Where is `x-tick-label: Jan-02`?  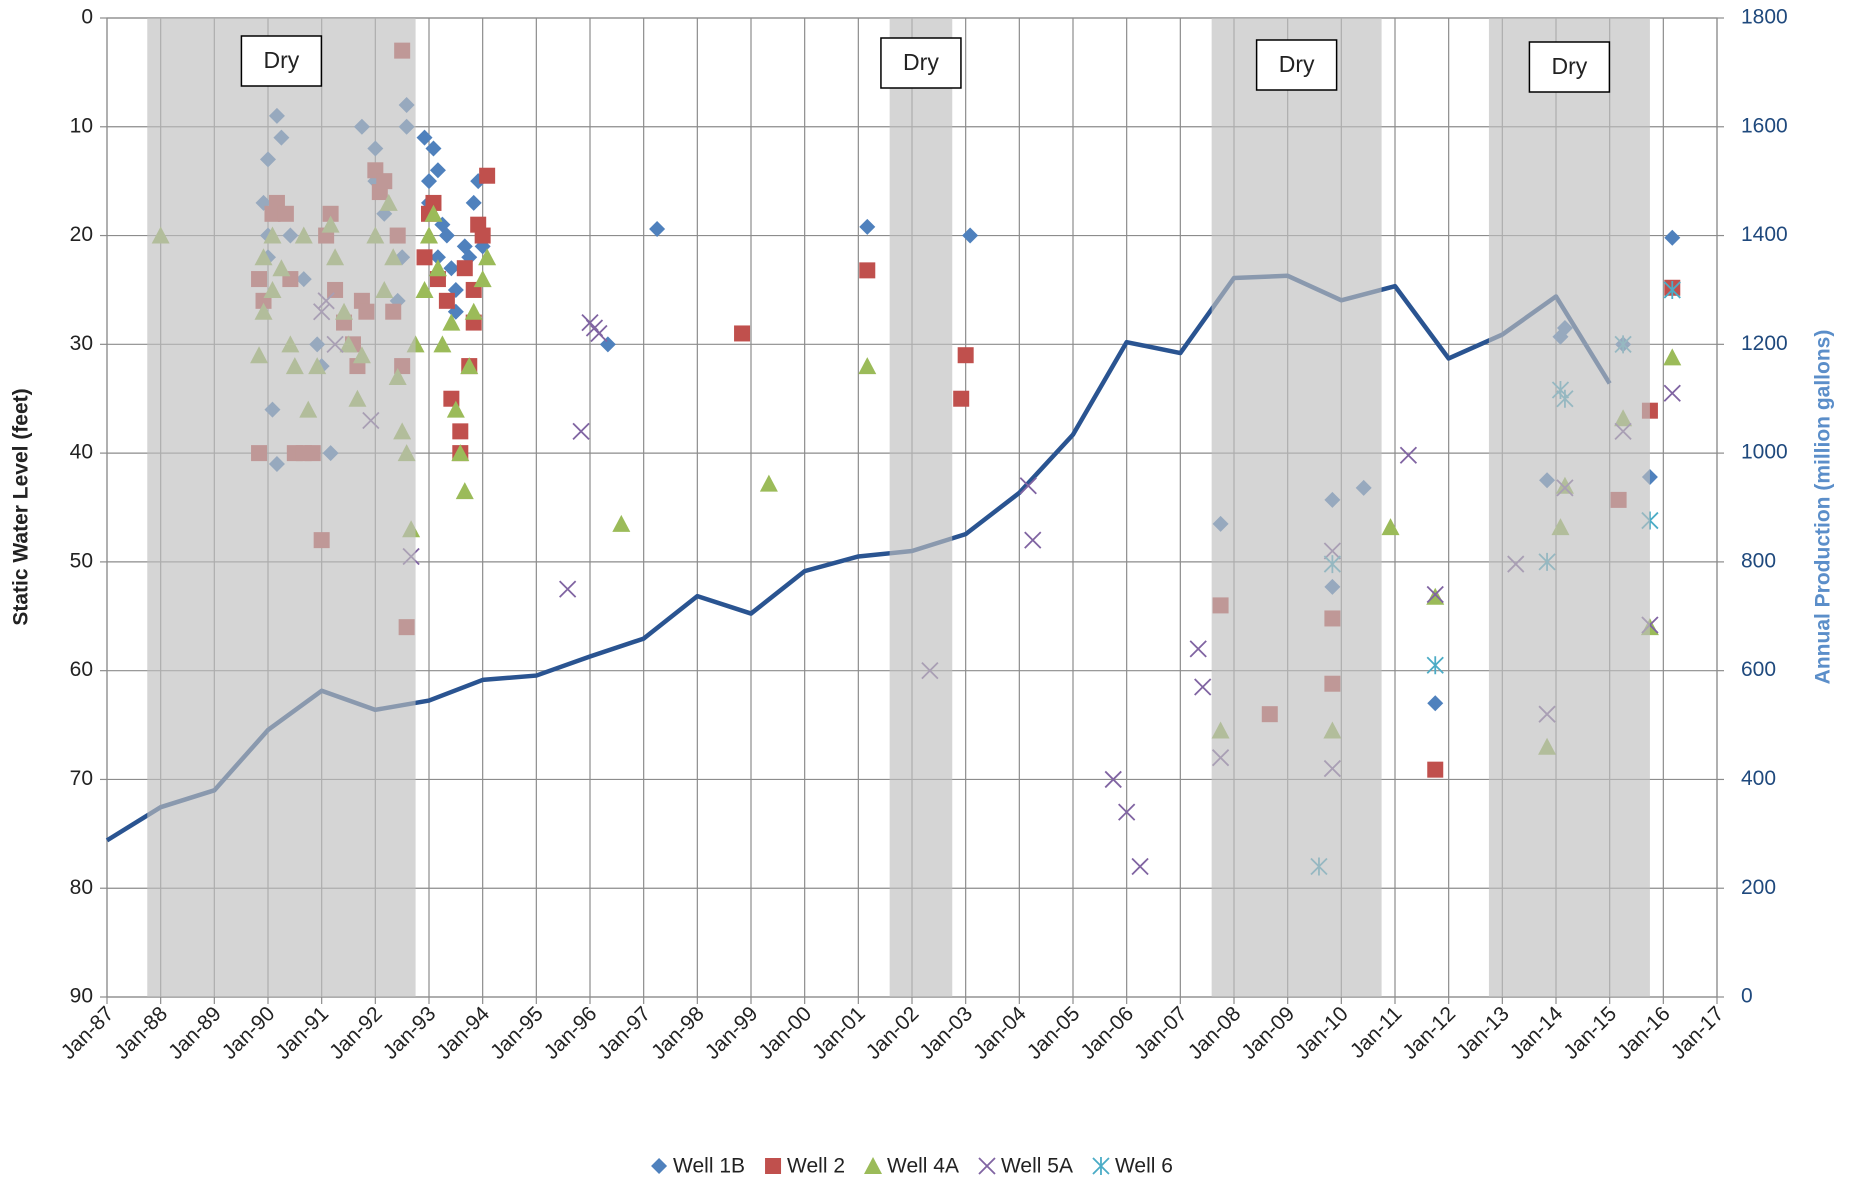 x-tick-label: Jan-02 is located at coordinates (893, 1033).